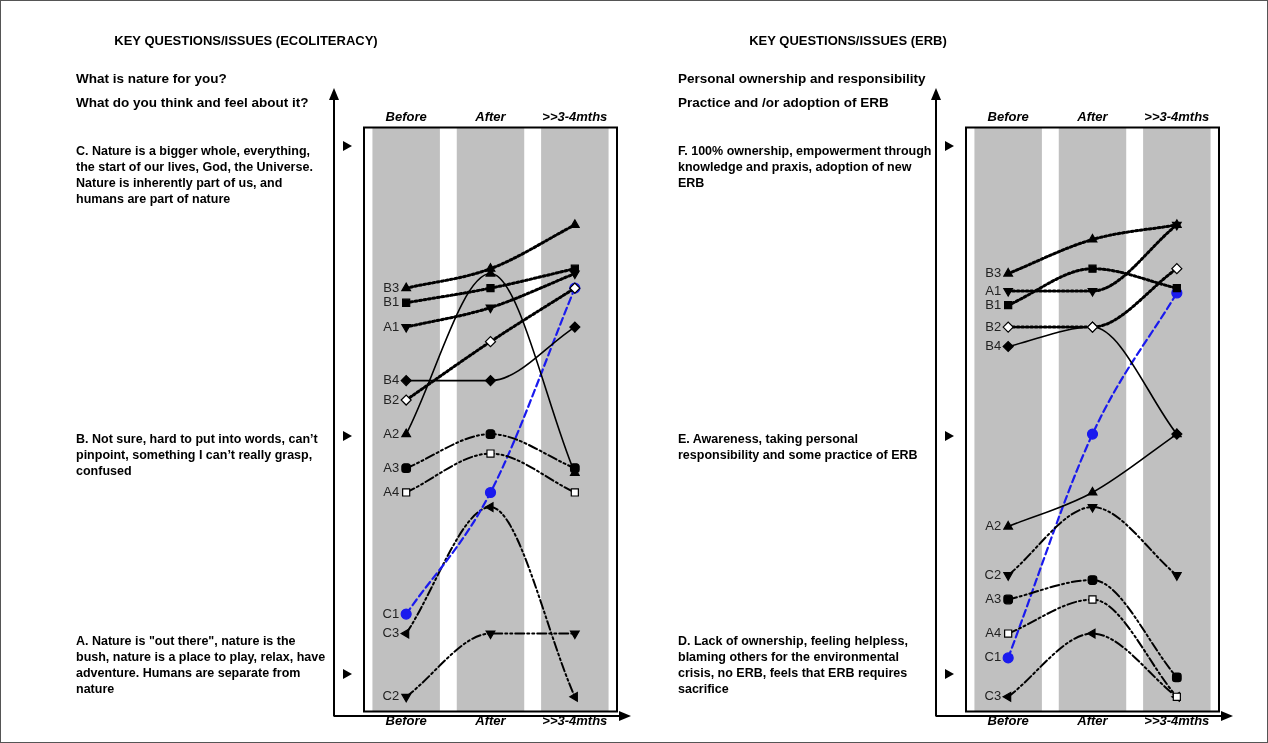 The height and width of the screenshot is (743, 1268). I want to click on text: D. Lack of ownership, feeling helpless, blaming others for the environmental crisis, no ERB, feels that ERB requires sacrifice, so click(793, 665).